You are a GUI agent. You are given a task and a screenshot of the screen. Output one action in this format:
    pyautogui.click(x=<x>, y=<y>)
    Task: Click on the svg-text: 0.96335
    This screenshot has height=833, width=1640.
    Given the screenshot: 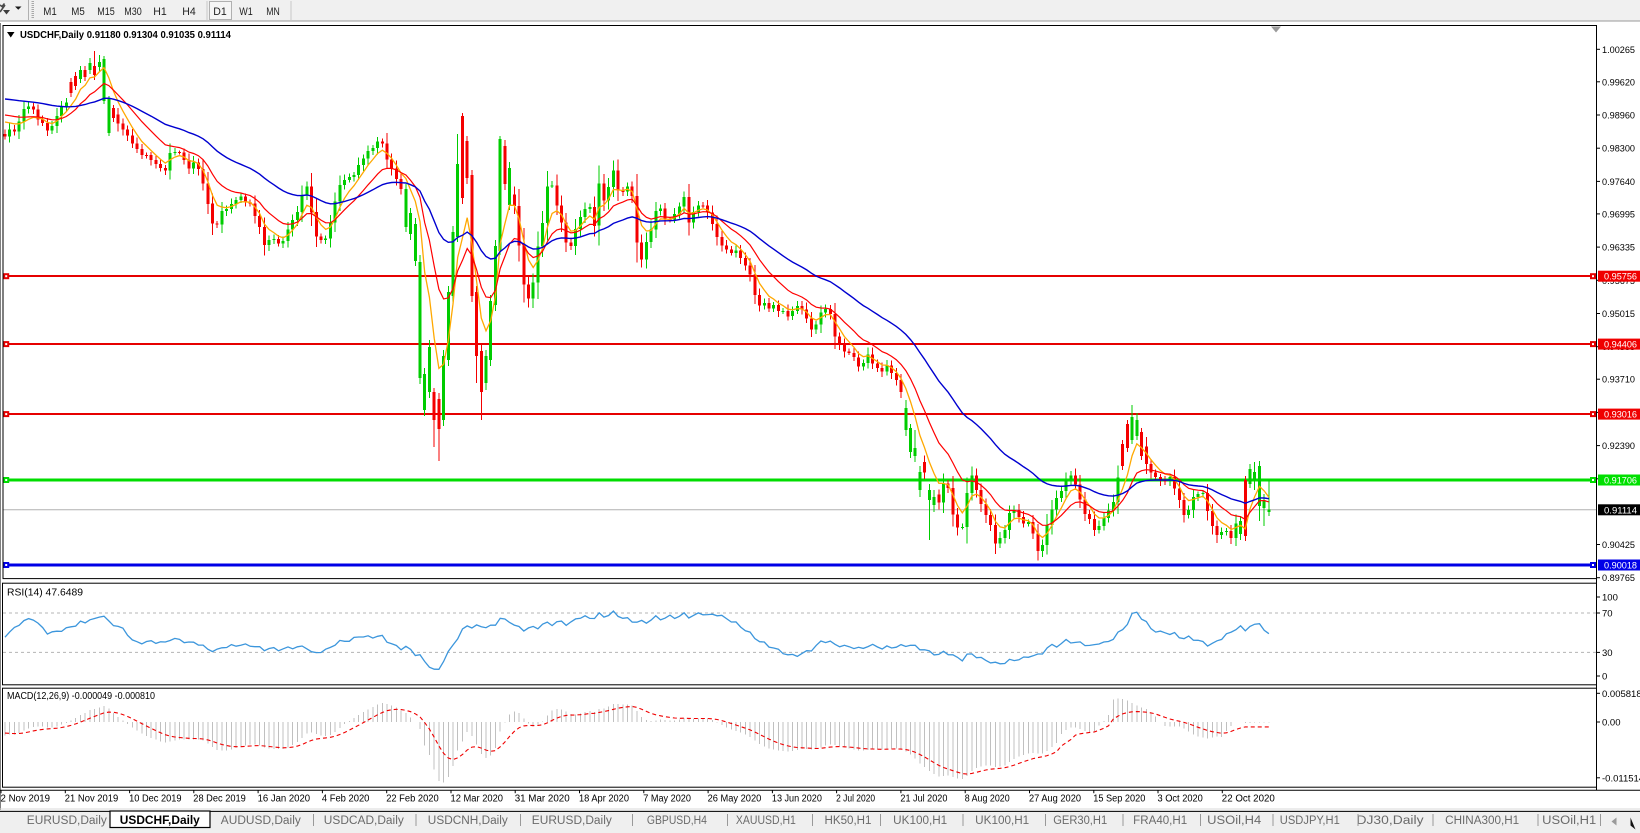 What is the action you would take?
    pyautogui.click(x=1618, y=248)
    